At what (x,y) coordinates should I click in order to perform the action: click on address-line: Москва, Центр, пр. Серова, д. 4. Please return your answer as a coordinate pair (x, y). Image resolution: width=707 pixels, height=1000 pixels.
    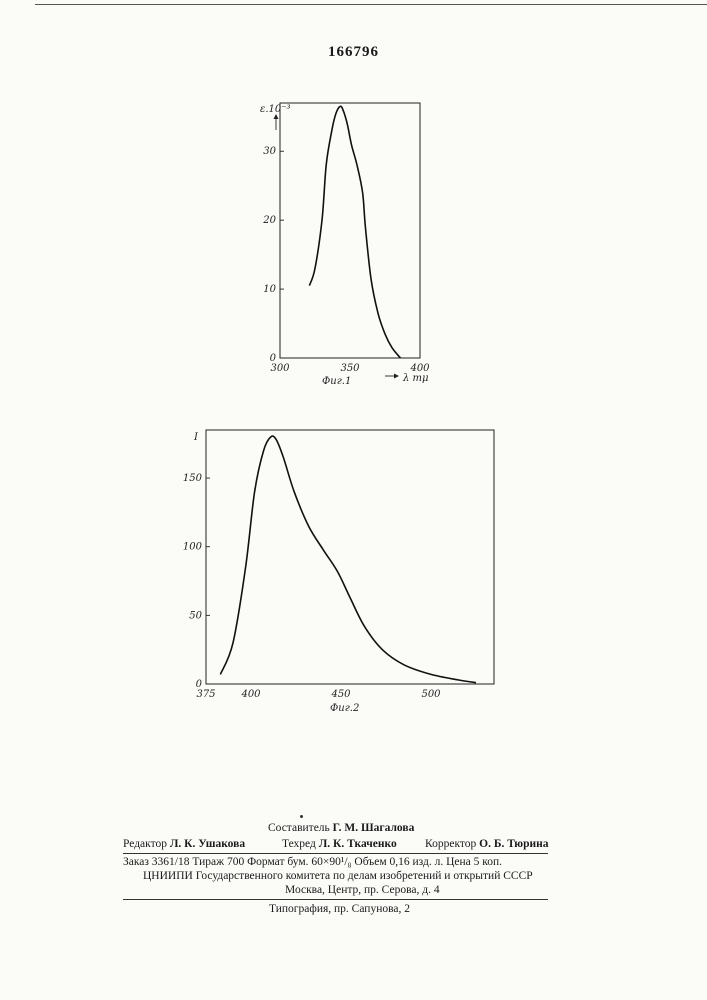
    Looking at the image, I should click on (362, 890).